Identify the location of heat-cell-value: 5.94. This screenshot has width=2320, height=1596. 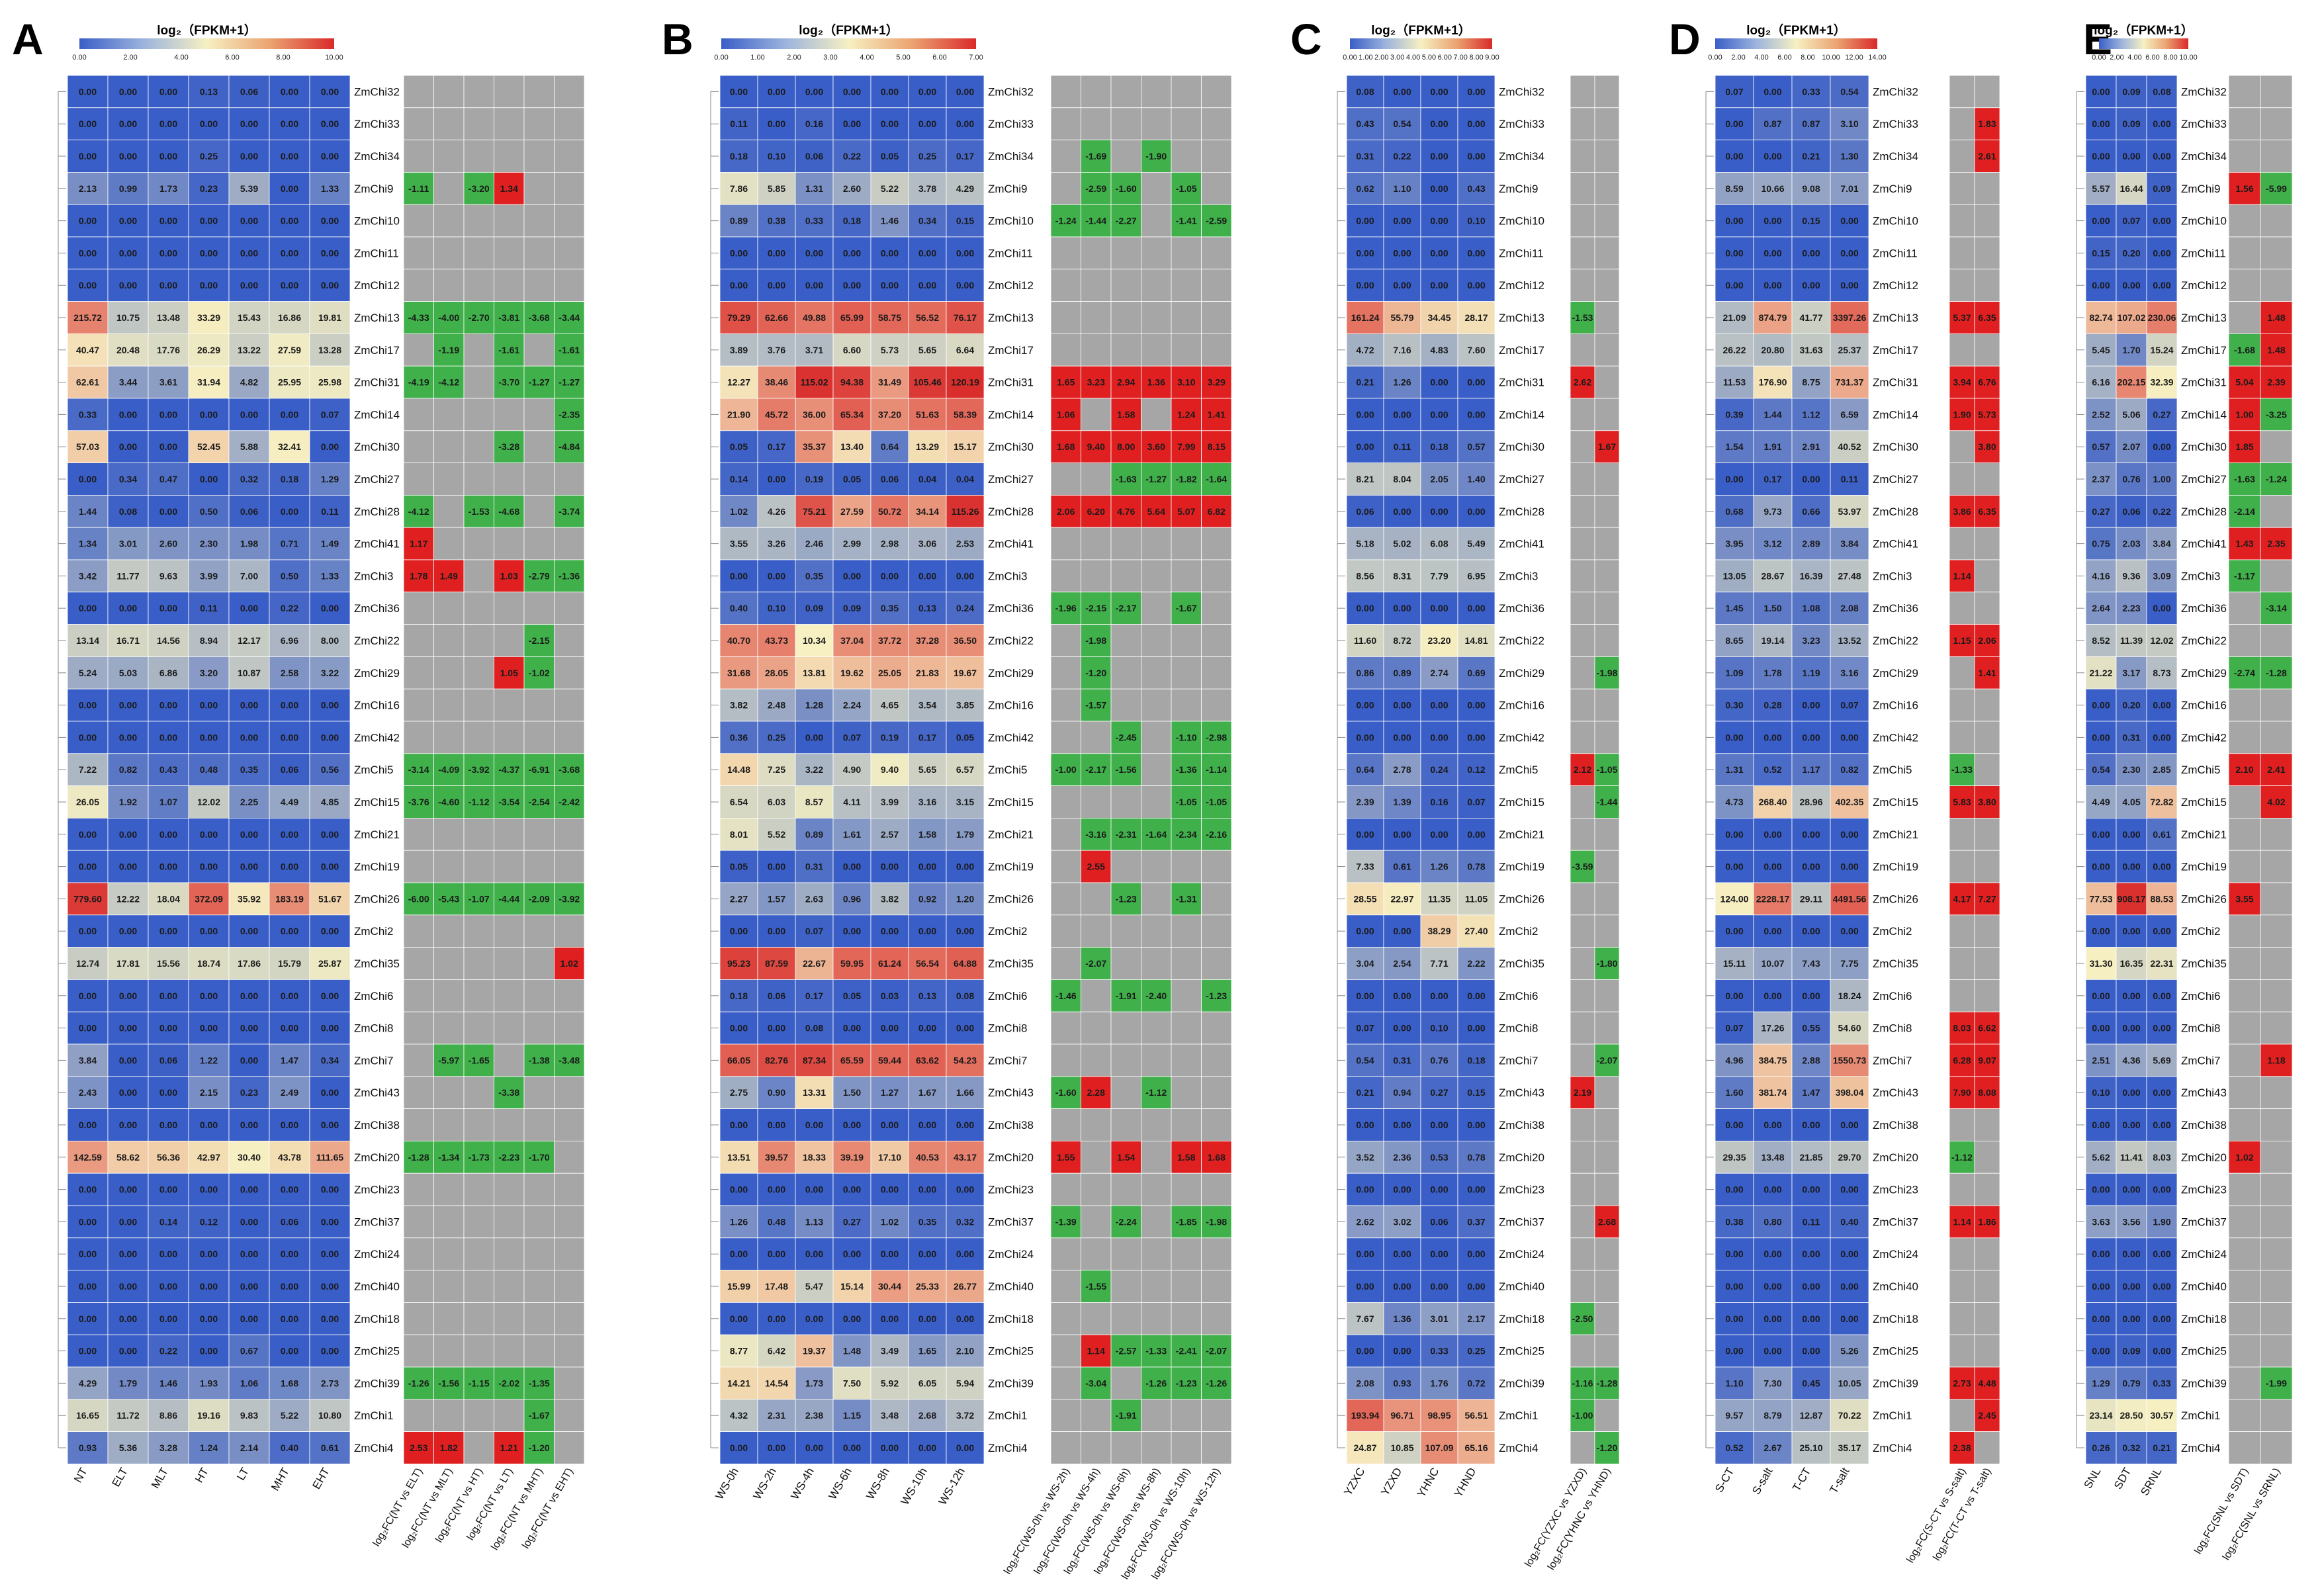
(965, 1383).